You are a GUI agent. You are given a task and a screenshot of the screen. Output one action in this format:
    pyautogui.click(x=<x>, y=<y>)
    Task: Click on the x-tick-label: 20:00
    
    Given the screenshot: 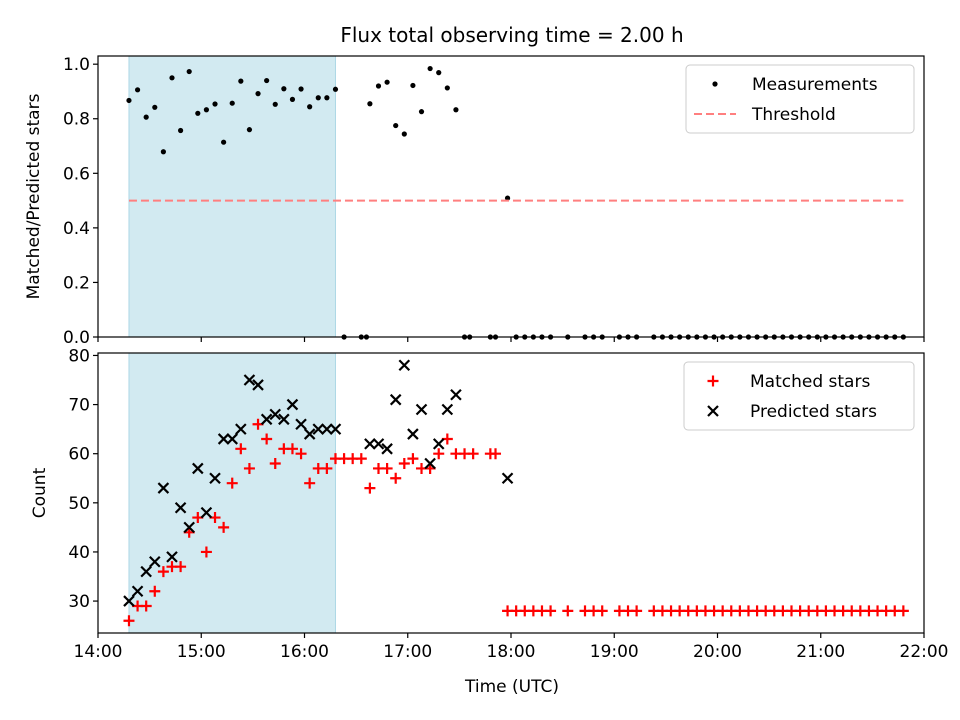 What is the action you would take?
    pyautogui.click(x=717, y=652)
    